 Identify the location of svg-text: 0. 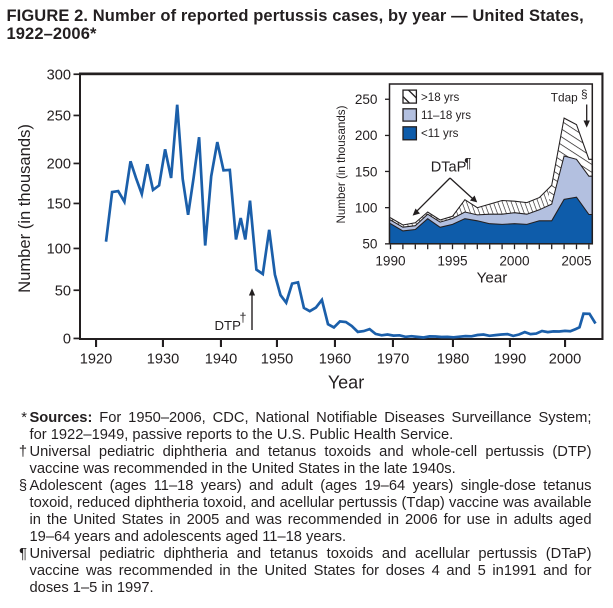
(67, 340).